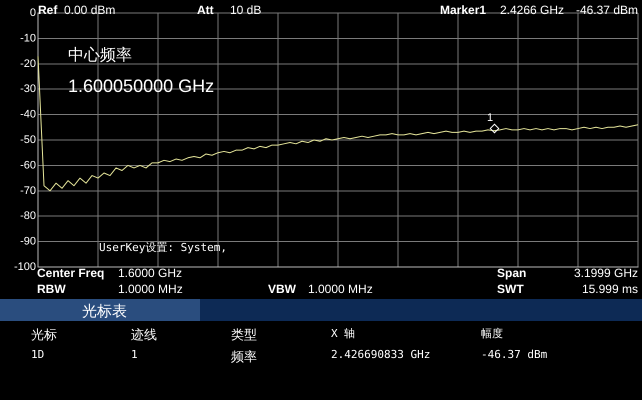 This screenshot has width=642, height=400. What do you see at coordinates (28, 165) in the screenshot?
I see `y-tick-label: -60` at bounding box center [28, 165].